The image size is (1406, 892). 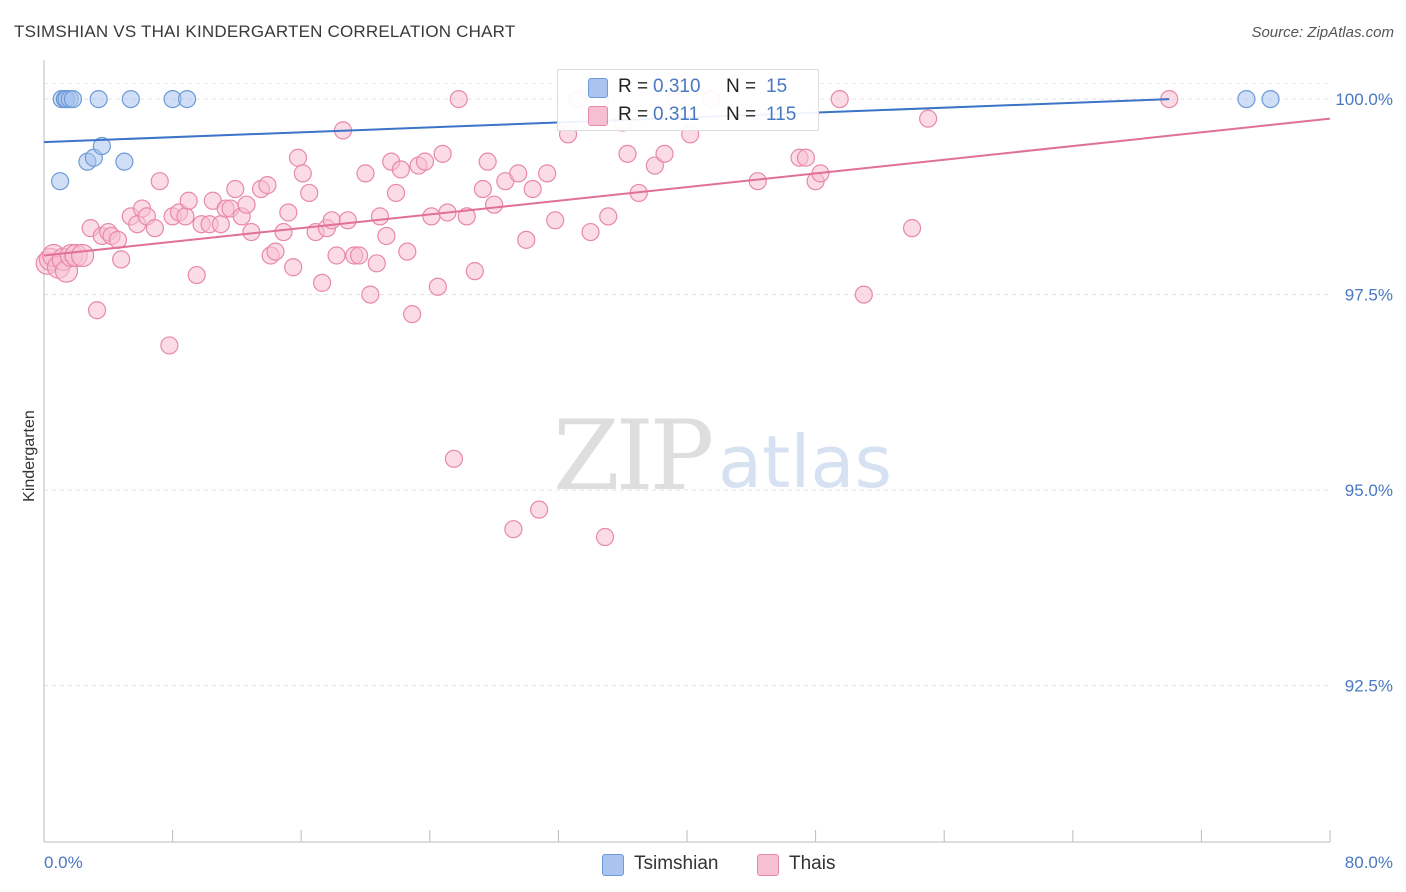 What do you see at coordinates (633, 456) in the screenshot?
I see `watermark-zip: ZIP` at bounding box center [633, 456].